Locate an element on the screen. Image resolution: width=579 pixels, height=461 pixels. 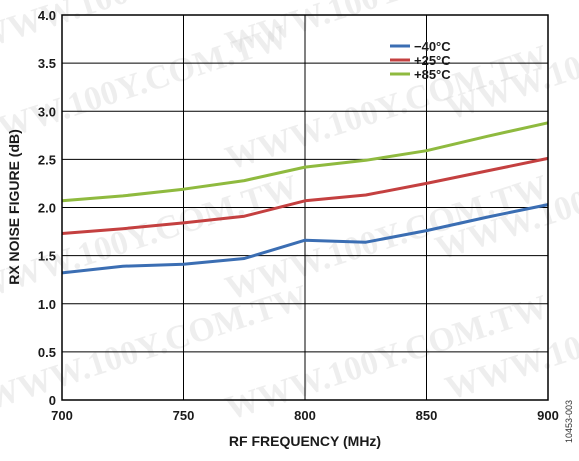
x-tick-label: 750 is located at coordinates (184, 415).